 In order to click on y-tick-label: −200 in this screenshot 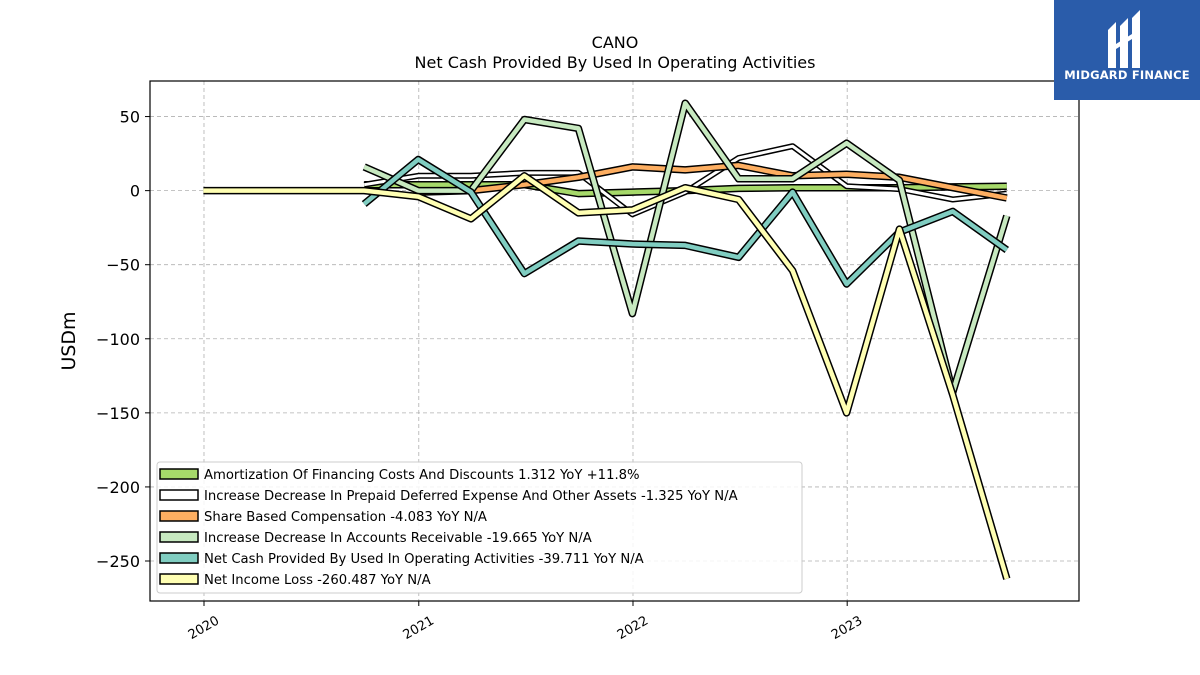, I will do `click(118, 487)`.